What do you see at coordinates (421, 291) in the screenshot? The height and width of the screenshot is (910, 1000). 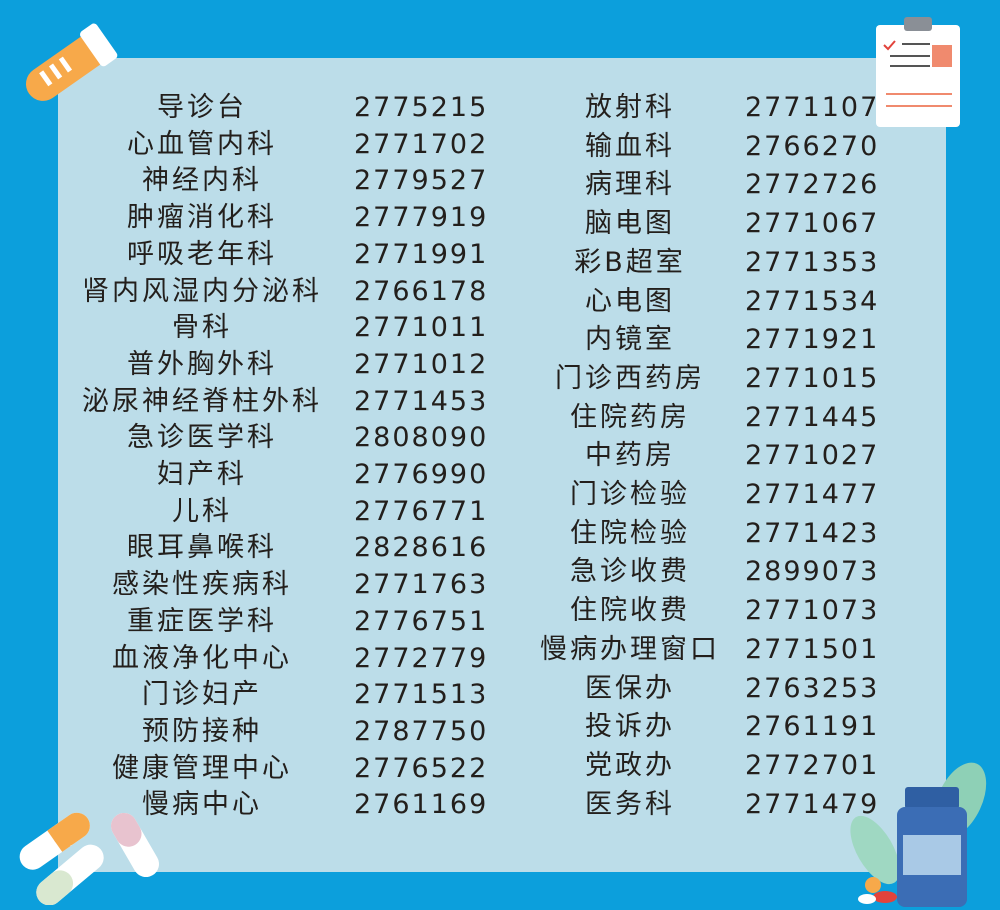 I see `phone-number: 2766178` at bounding box center [421, 291].